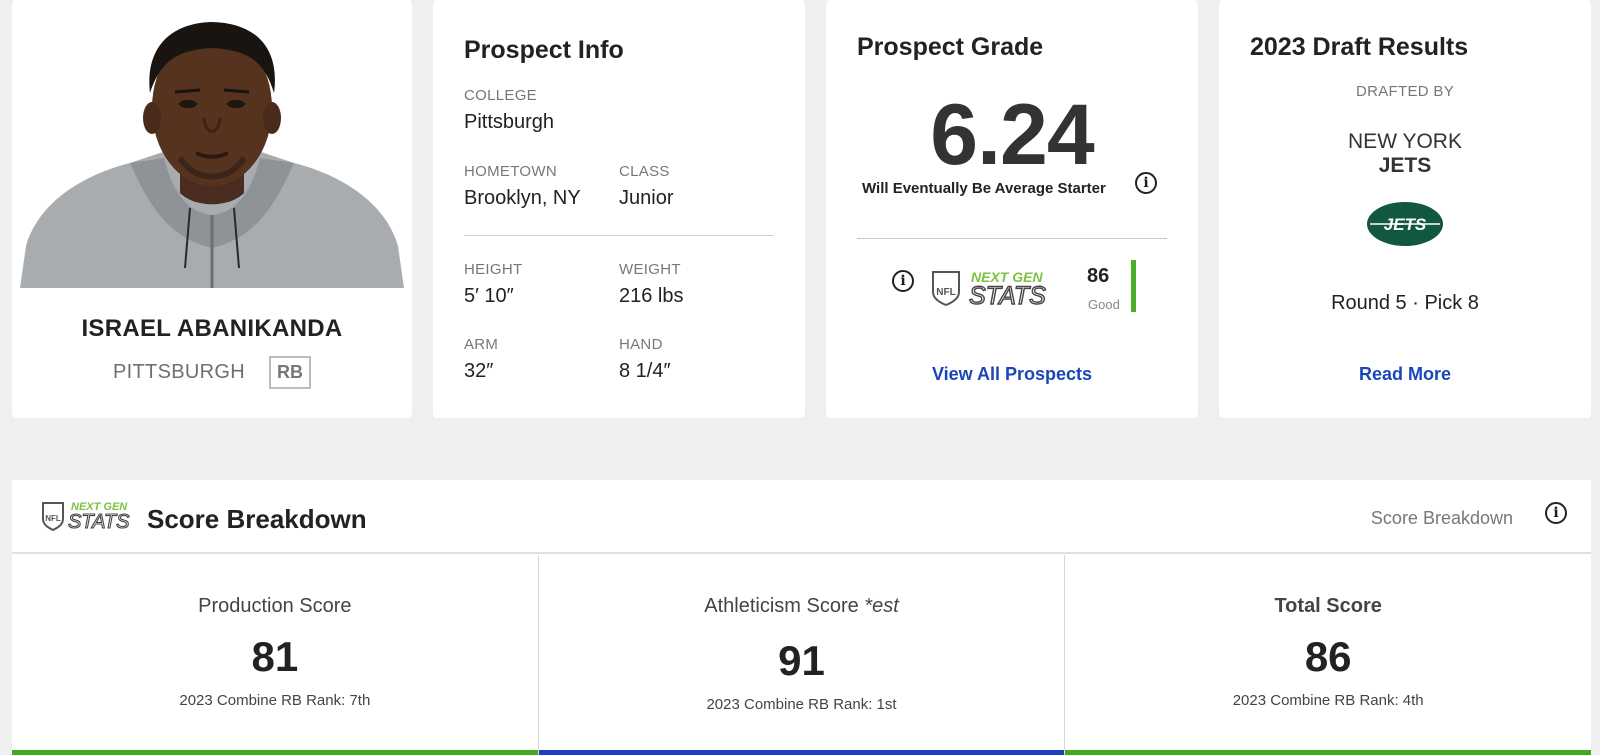  Describe the element at coordinates (644, 171) in the screenshot. I see `class-label: CLASS` at that location.